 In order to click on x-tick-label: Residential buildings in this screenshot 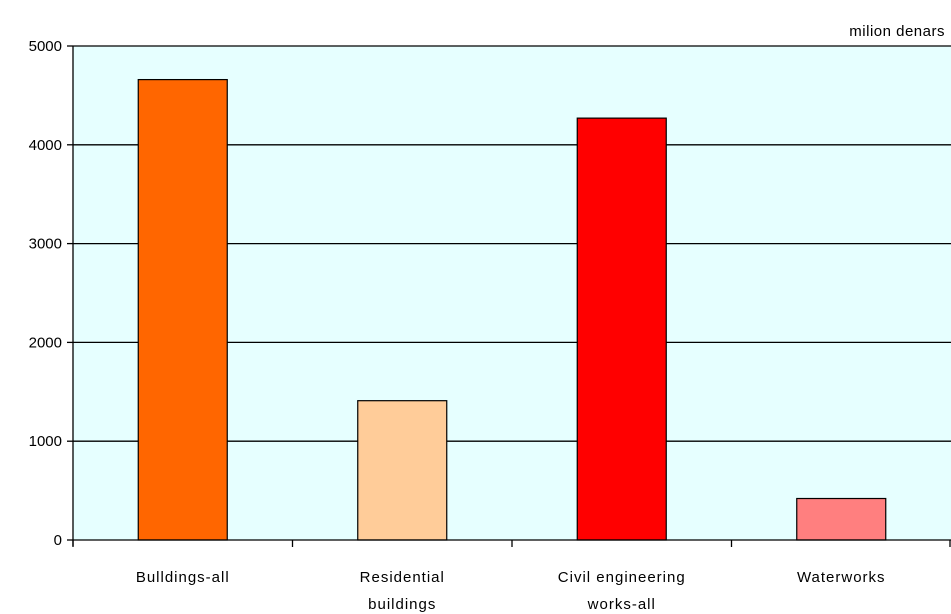, I will do `click(402, 591)`.